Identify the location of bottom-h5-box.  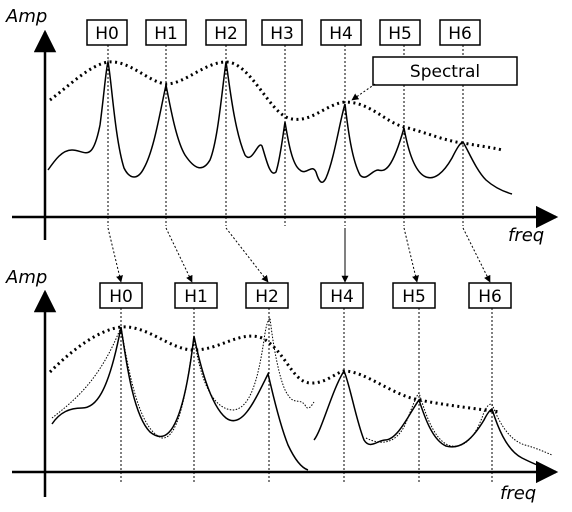
(414, 295).